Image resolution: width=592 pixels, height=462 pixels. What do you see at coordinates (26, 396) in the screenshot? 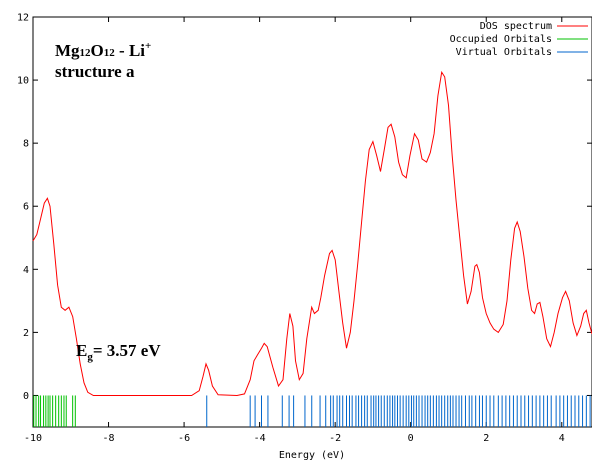
I see `y-tick-label: 0` at bounding box center [26, 396].